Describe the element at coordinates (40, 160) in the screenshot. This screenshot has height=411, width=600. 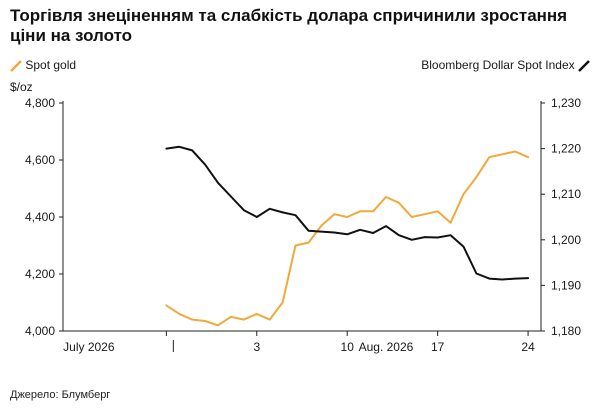
I see `left-tick-label: 4,600` at that location.